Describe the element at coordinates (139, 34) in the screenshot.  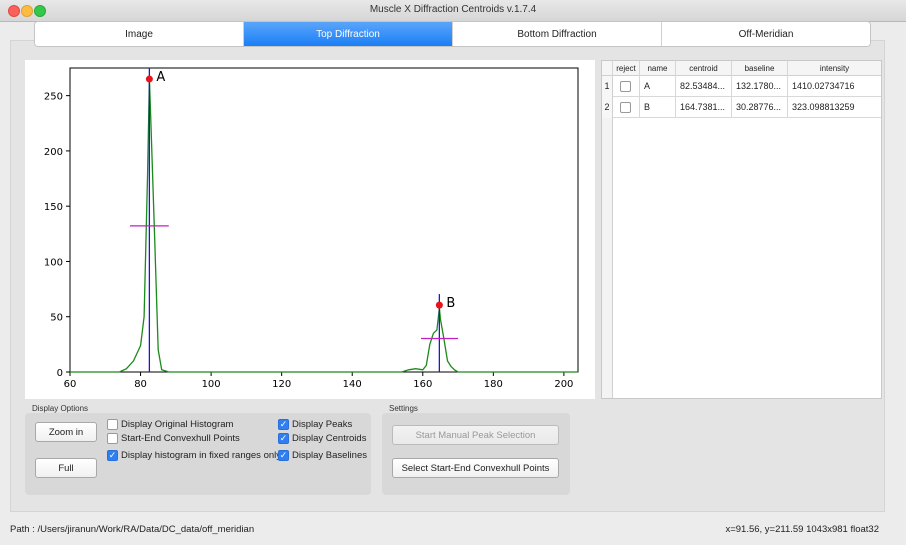
I see `tab-image: Image` at that location.